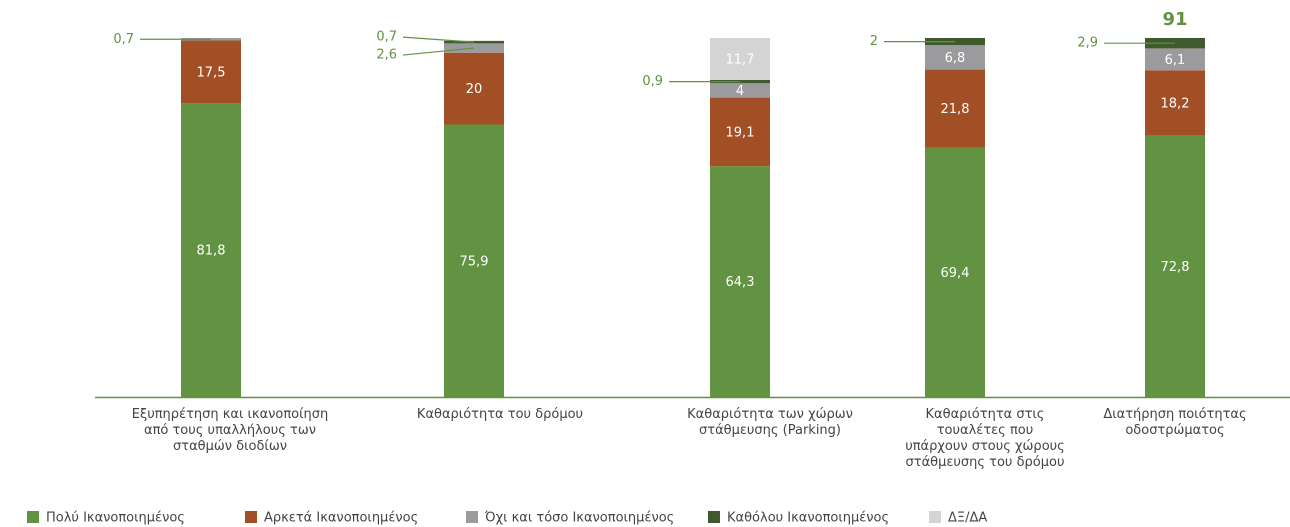  I want to click on value-label: 21,8, so click(955, 109).